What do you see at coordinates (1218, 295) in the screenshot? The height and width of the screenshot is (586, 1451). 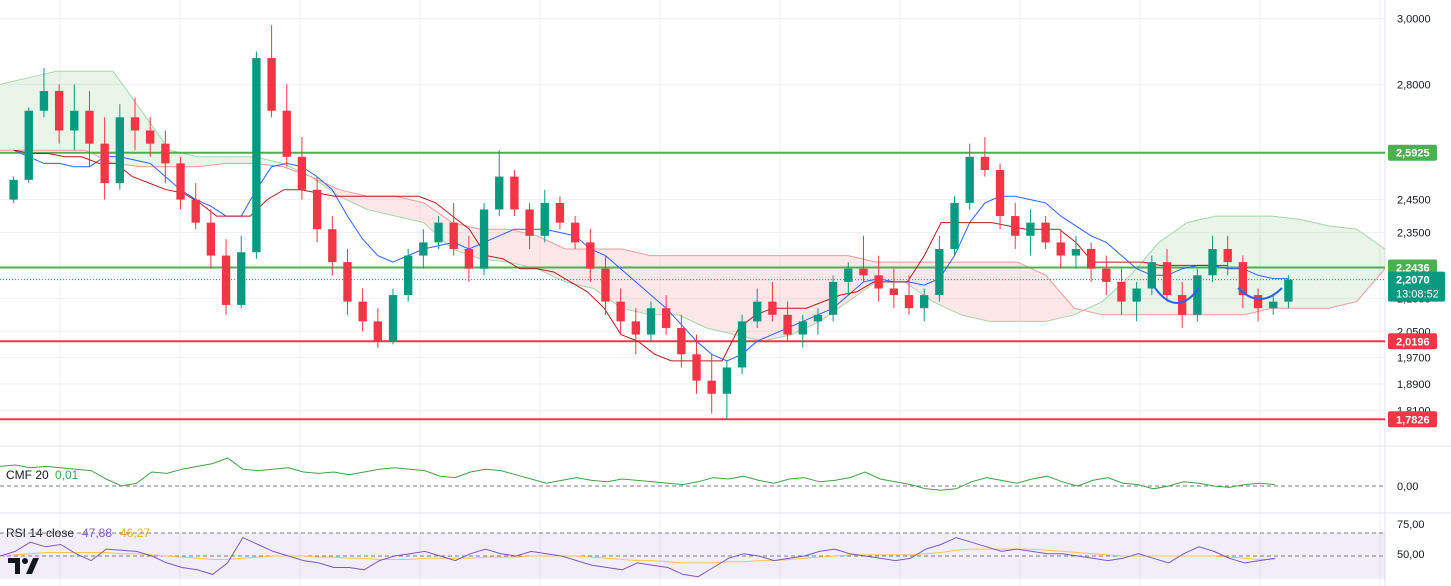 I see `annotations` at bounding box center [1218, 295].